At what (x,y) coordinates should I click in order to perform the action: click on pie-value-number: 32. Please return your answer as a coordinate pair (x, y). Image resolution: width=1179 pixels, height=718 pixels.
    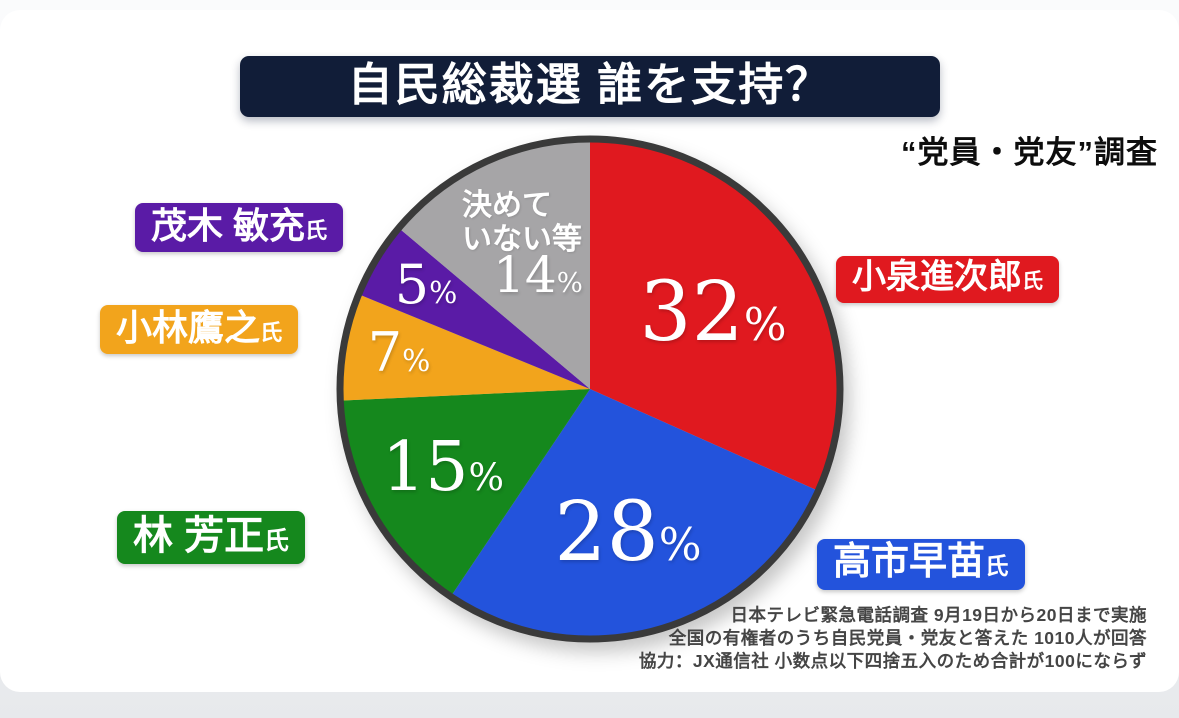
    Looking at the image, I should click on (691, 312).